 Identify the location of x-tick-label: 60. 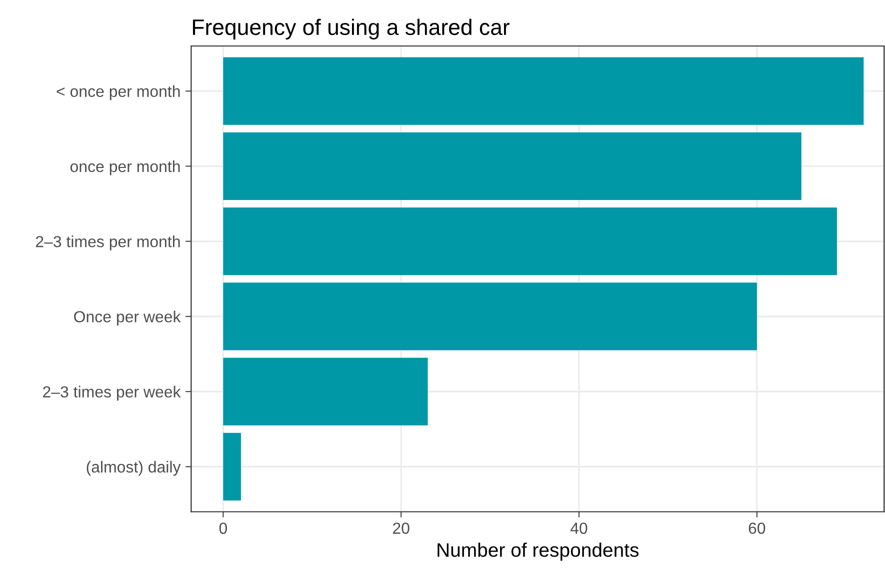
(757, 528).